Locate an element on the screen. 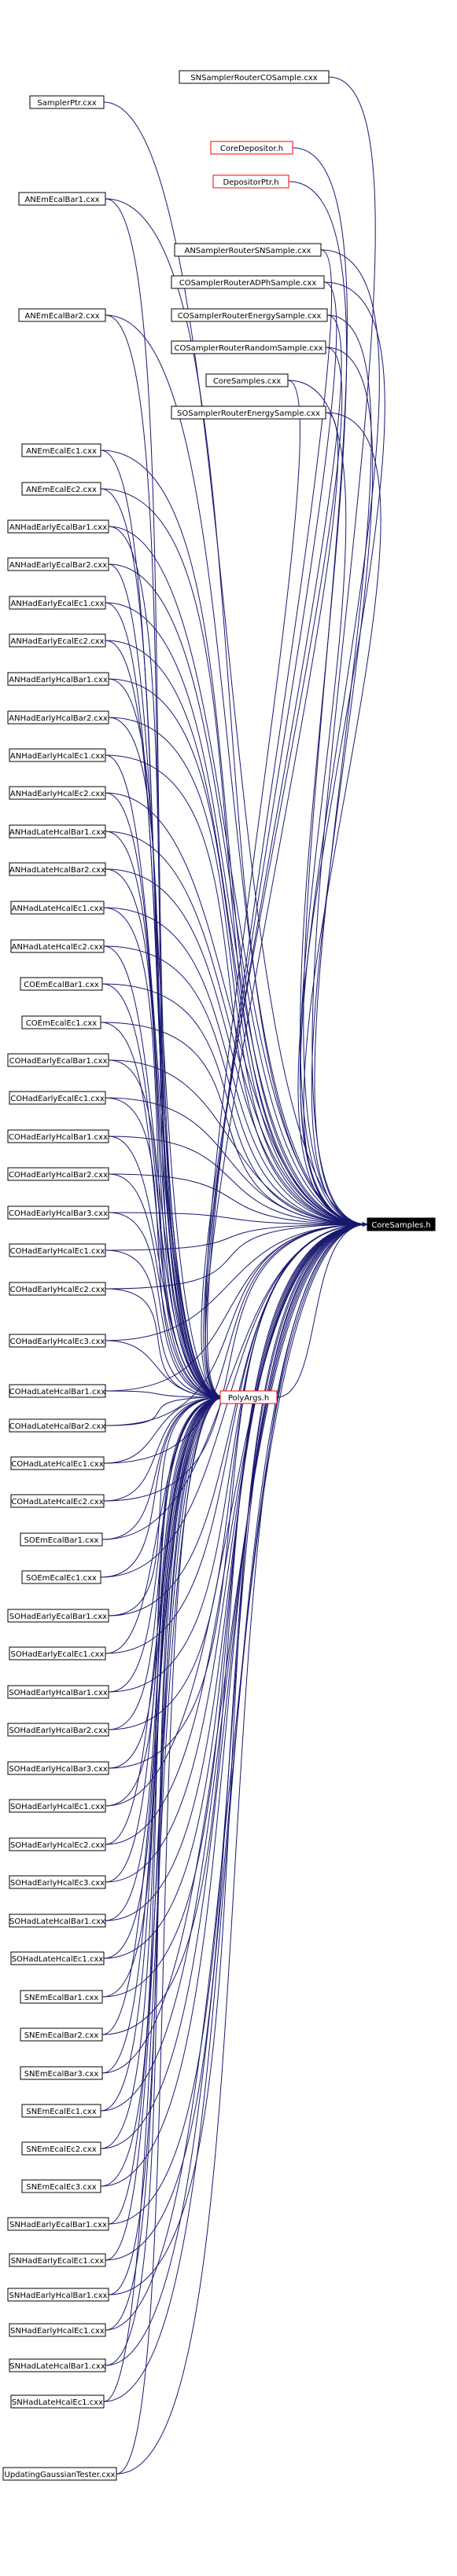  node-cohadearlyhcalbar2: COHadEarlyHcalBar2.cxx is located at coordinates (58, 1174).